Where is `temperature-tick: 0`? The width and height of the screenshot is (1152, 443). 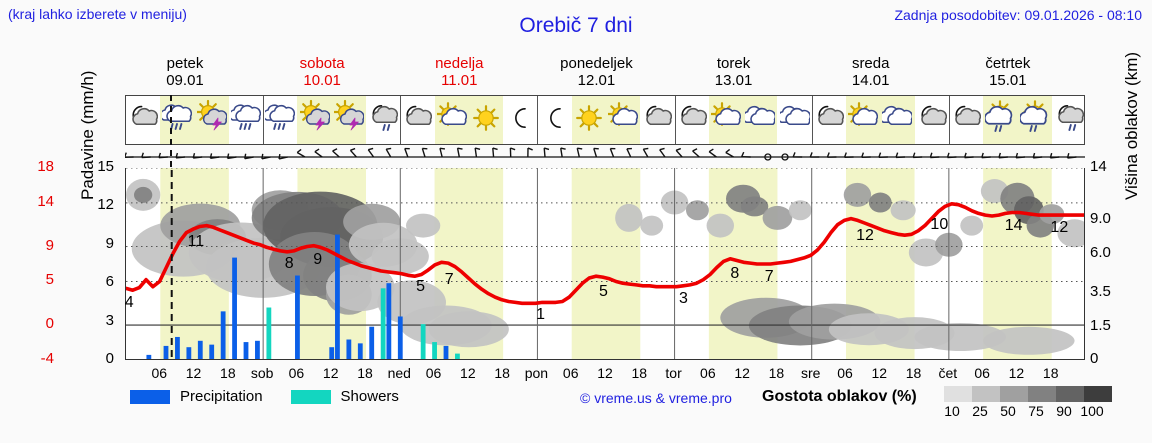
temperature-tick: 0 is located at coordinates (49, 324).